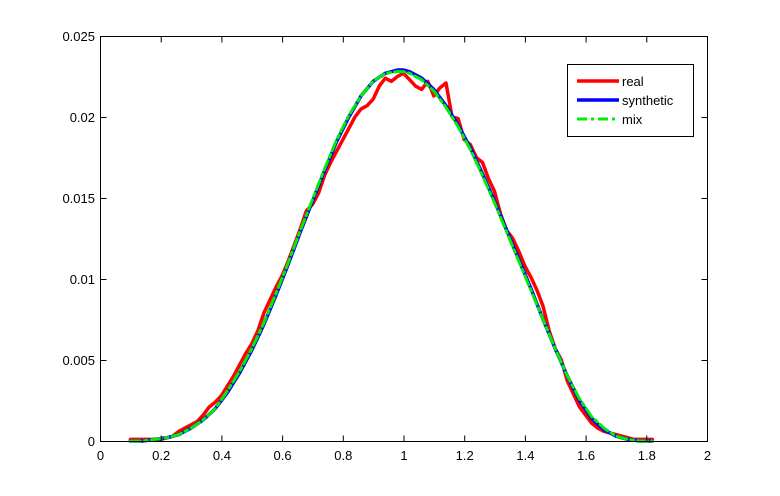 The image size is (780, 496). What do you see at coordinates (91, 441) in the screenshot?
I see `y-tick-label: 0` at bounding box center [91, 441].